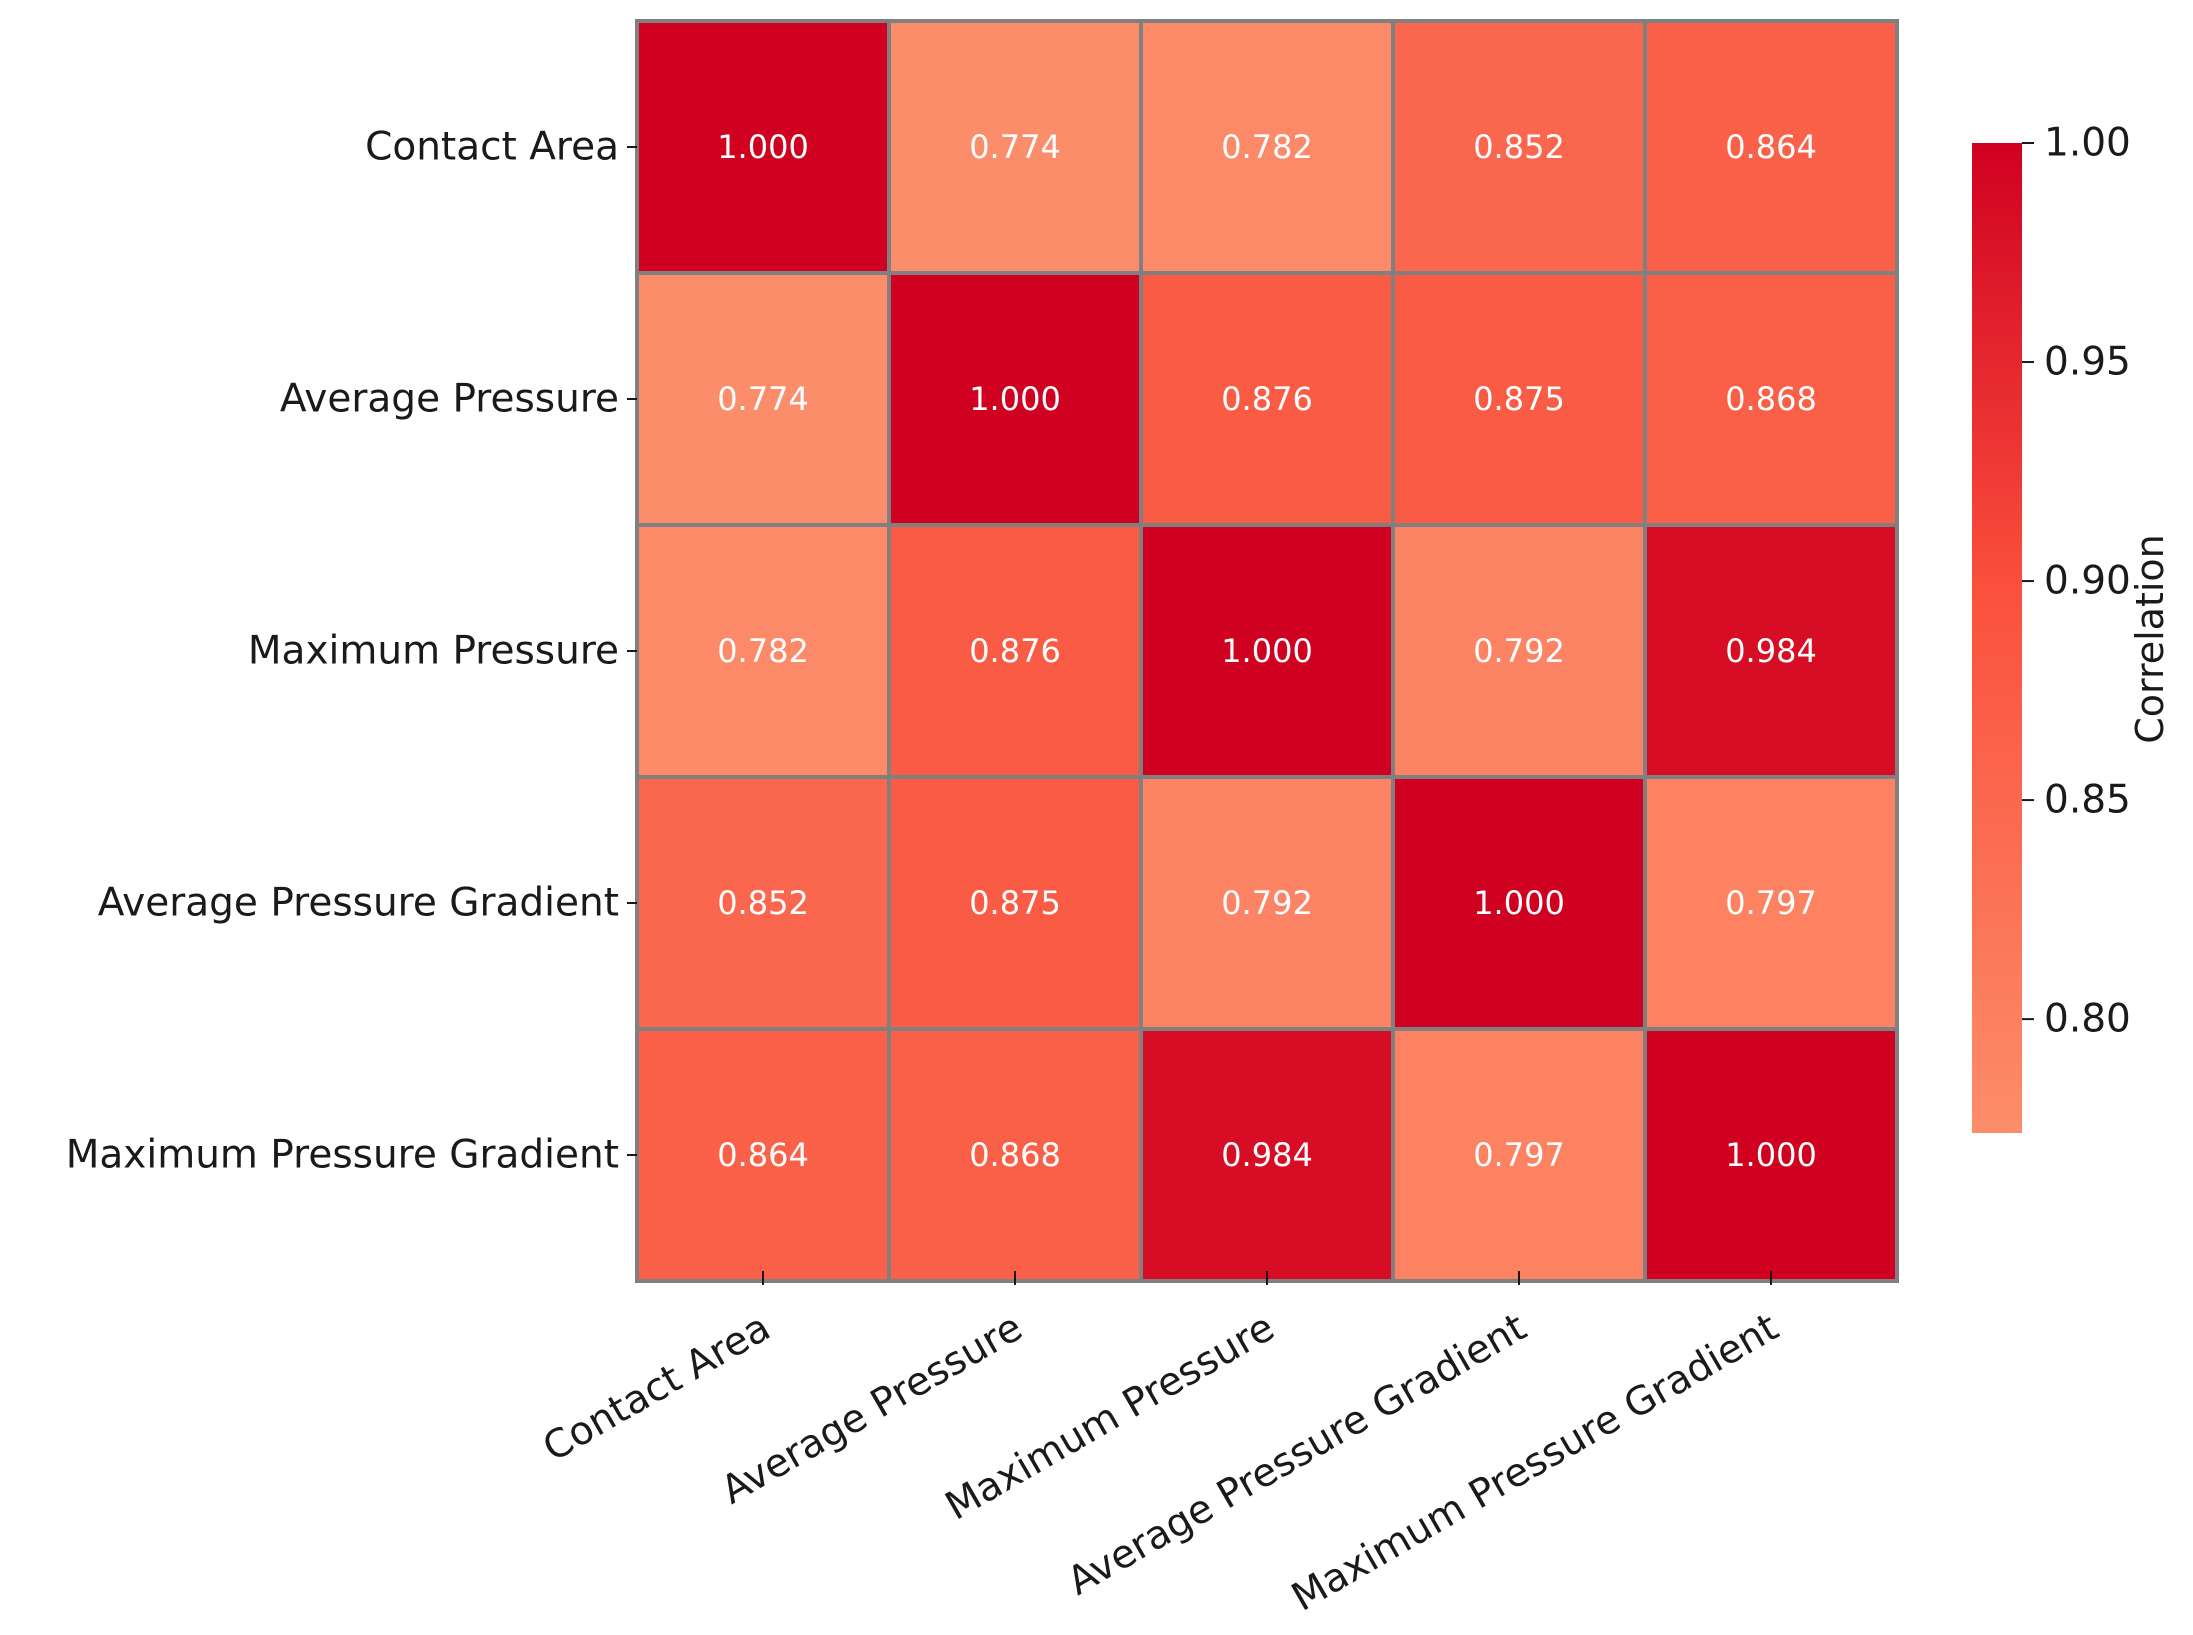  Describe the element at coordinates (2150, 639) in the screenshot. I see `colorbar-title: Correlation` at that location.